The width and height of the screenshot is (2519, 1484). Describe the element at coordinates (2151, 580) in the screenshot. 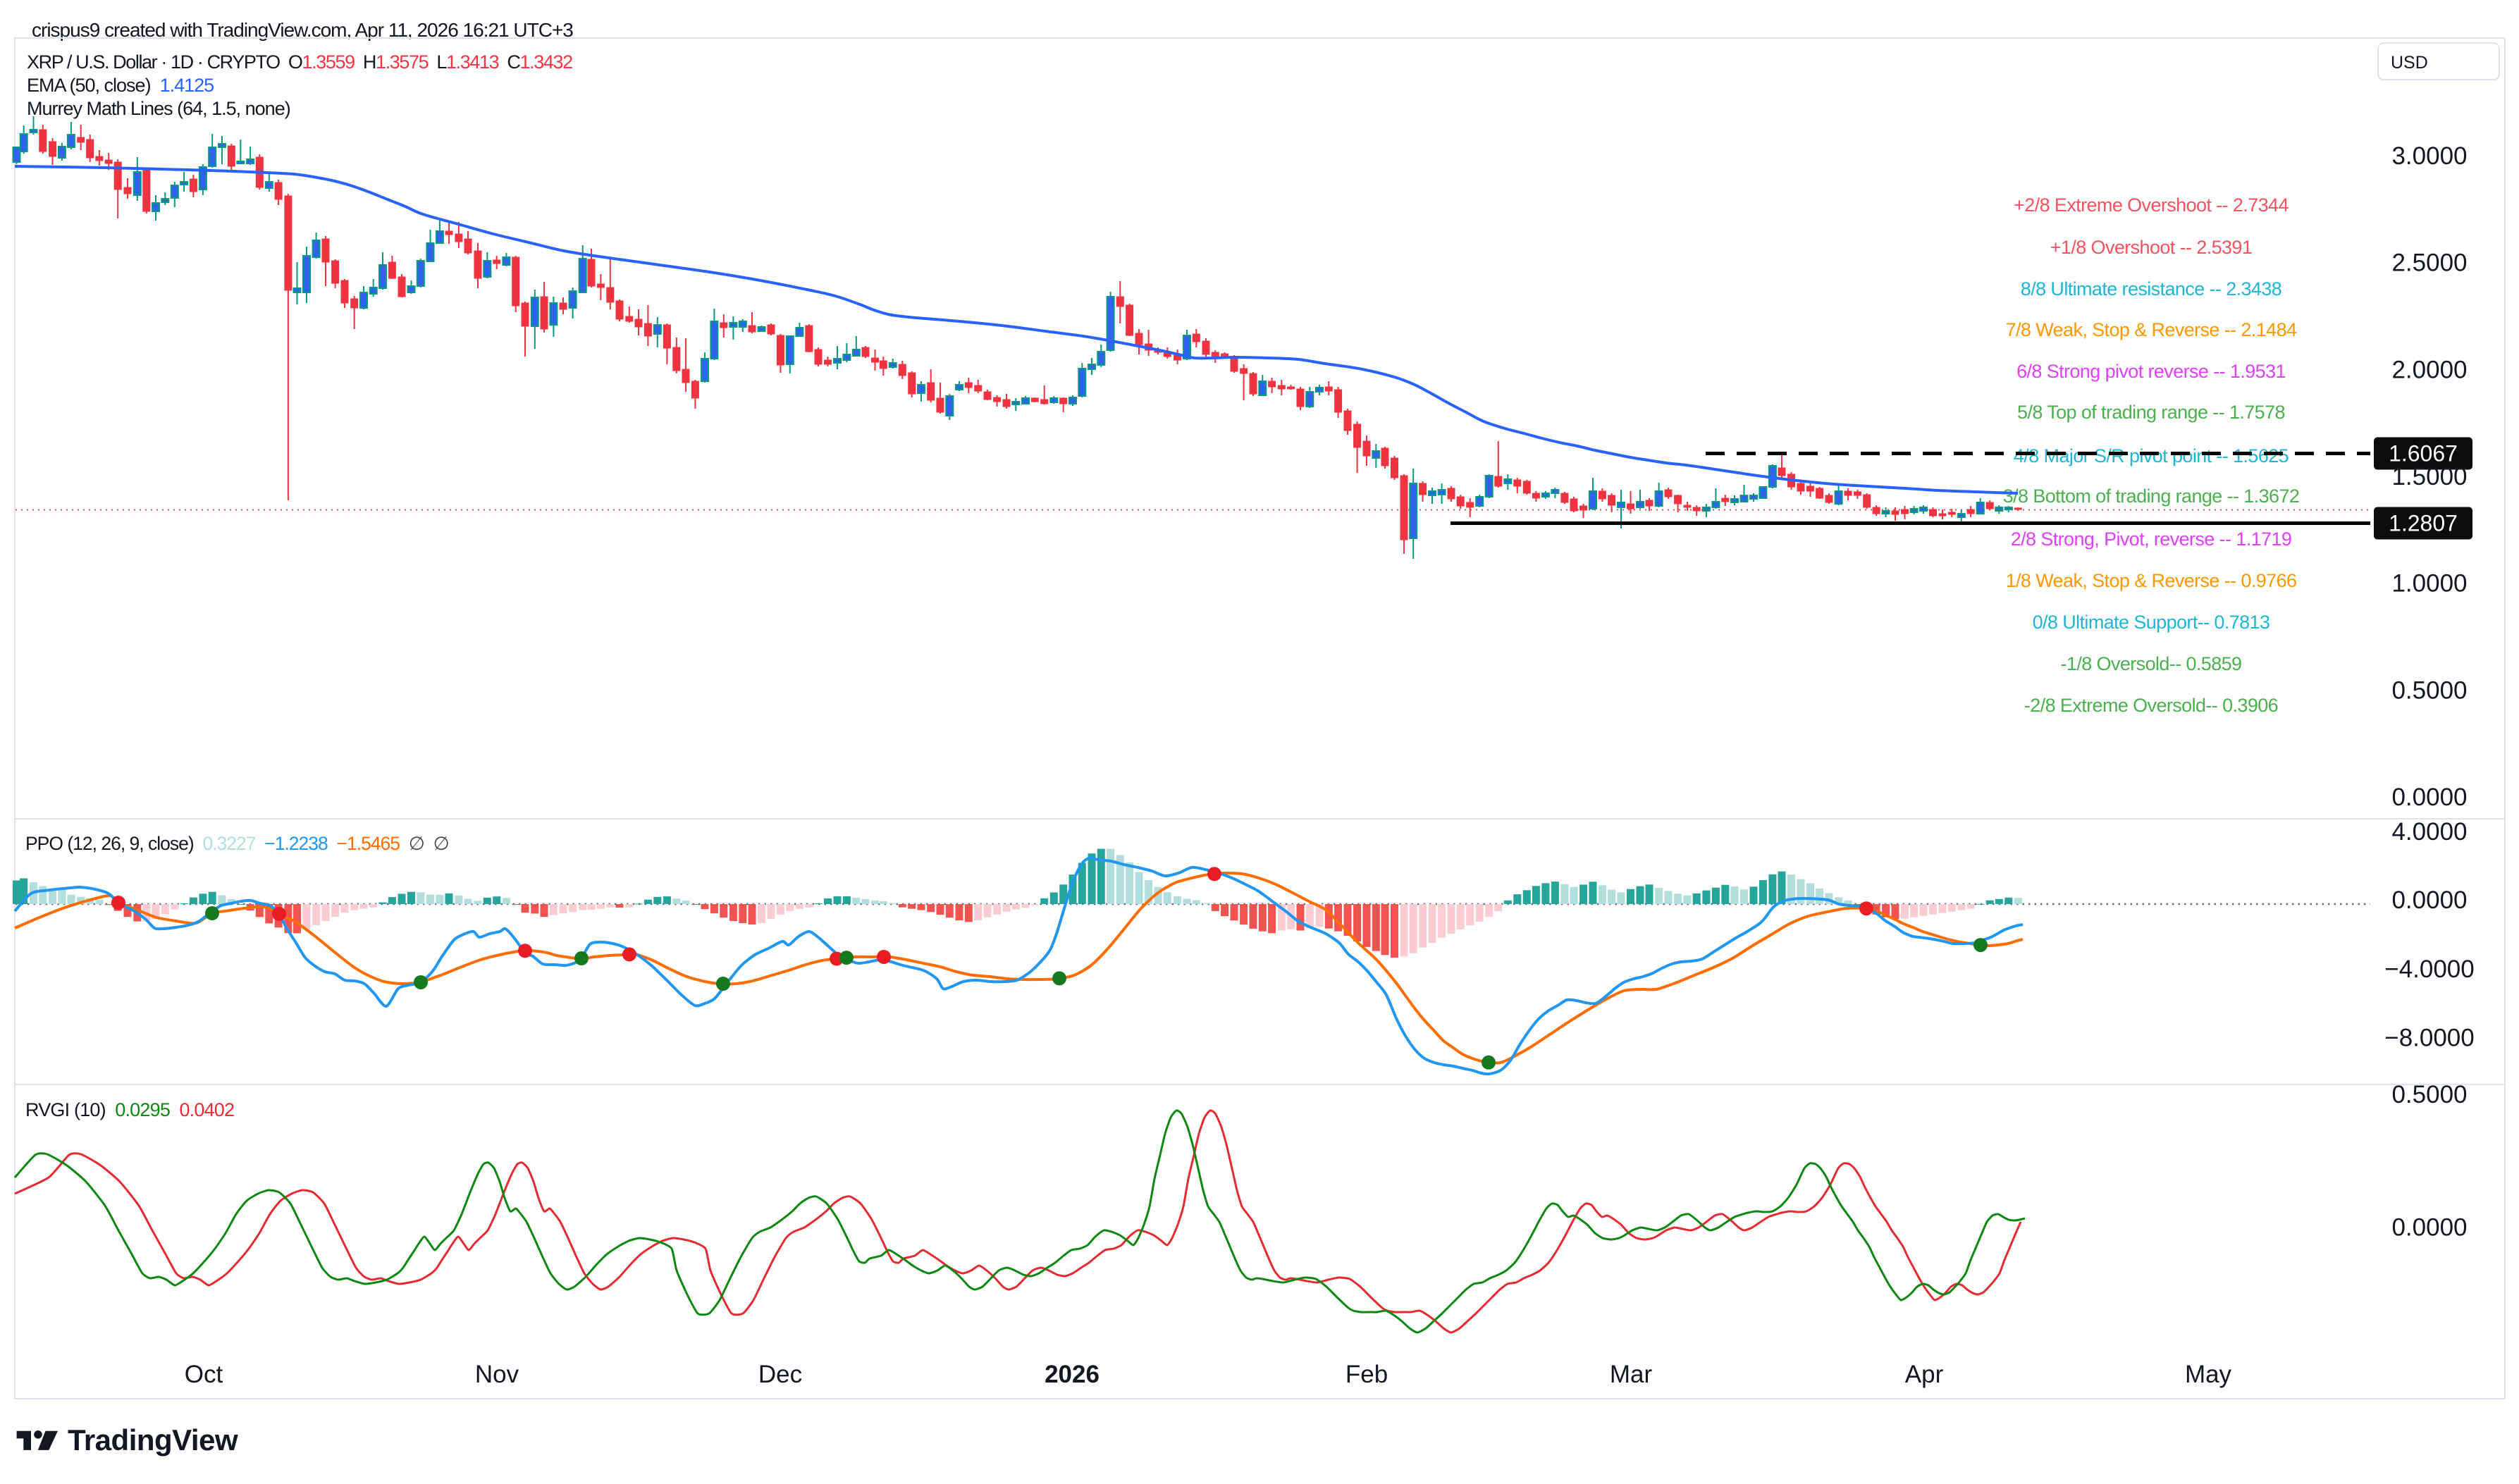

I see `svg-text:1/8 Weak, Stop & Reverse -- 0: 1/8 Weak, Stop & Reverse -- 0.9766` at that location.